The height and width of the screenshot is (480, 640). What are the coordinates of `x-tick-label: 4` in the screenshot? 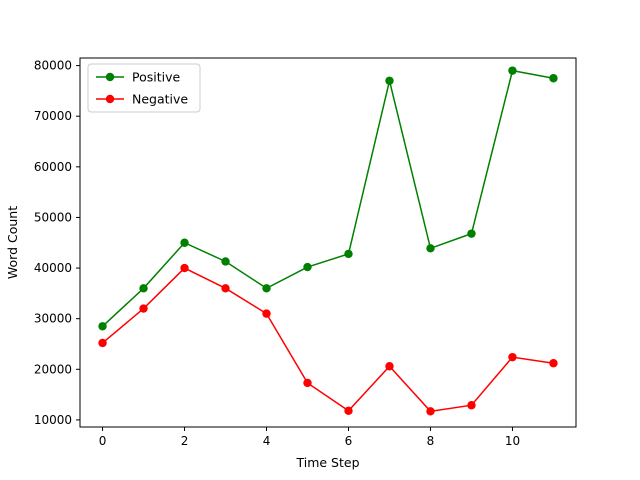 It's located at (267, 441).